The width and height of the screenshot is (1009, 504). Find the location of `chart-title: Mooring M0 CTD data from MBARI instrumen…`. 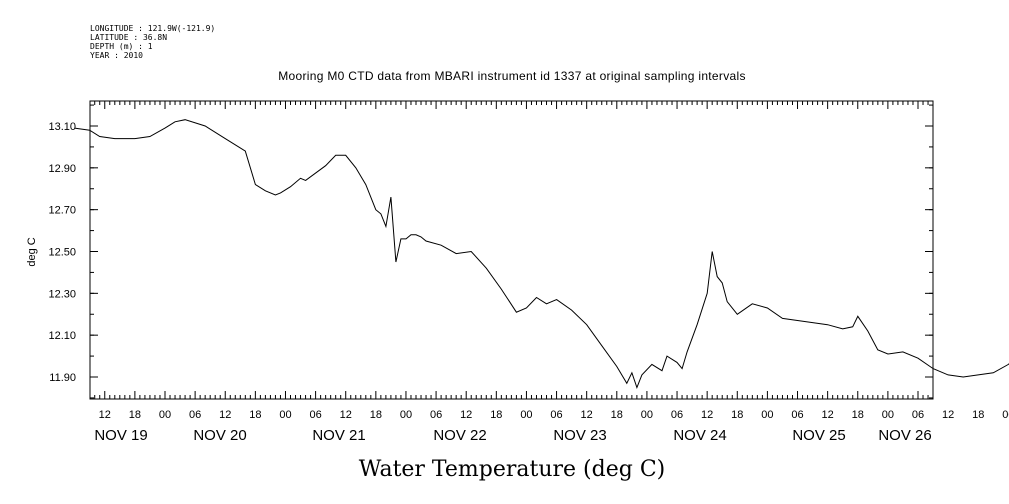

chart-title: Mooring M0 CTD data from MBARI instrumen… is located at coordinates (512, 76).